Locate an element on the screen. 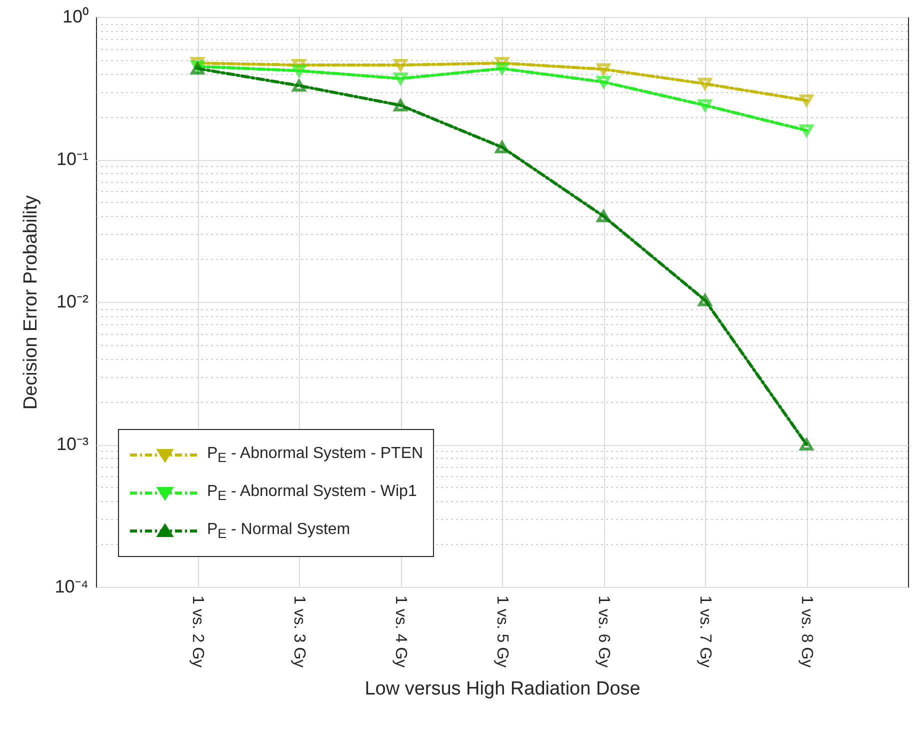  legend-label: P$_{E}$ - Abnormal System - PTEN is located at coordinates (315, 455).